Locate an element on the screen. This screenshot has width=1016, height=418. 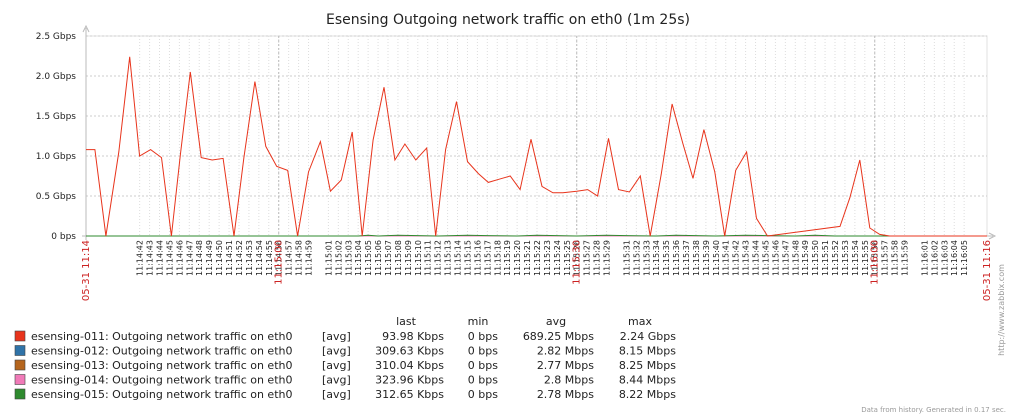
x-tick-label: 11:15:37 is located at coordinates (686, 258).